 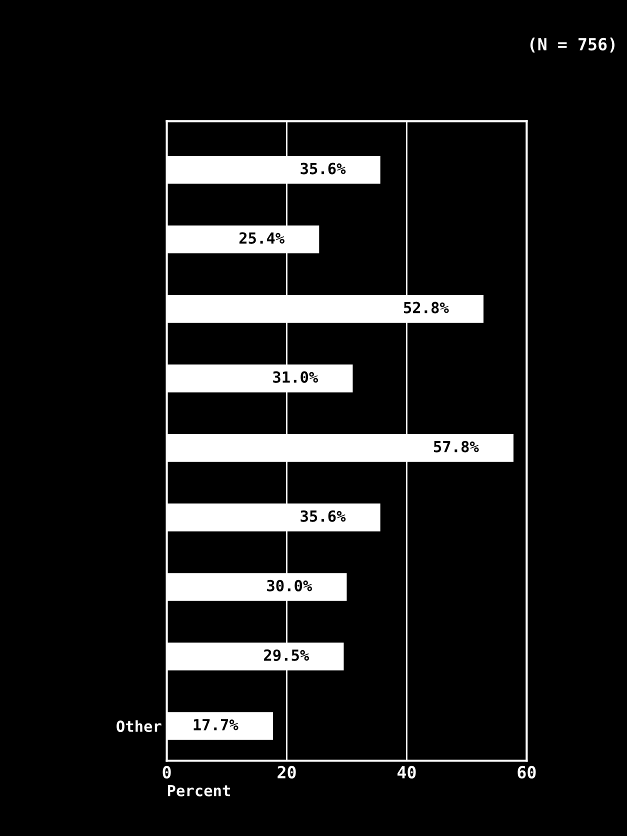 What do you see at coordinates (287, 772) in the screenshot?
I see `x-tick-label: 20` at bounding box center [287, 772].